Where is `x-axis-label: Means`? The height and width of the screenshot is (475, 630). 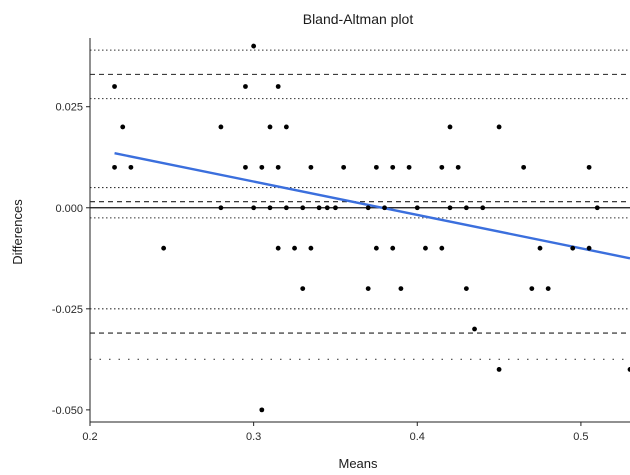
x-axis-label: Means is located at coordinates (358, 463).